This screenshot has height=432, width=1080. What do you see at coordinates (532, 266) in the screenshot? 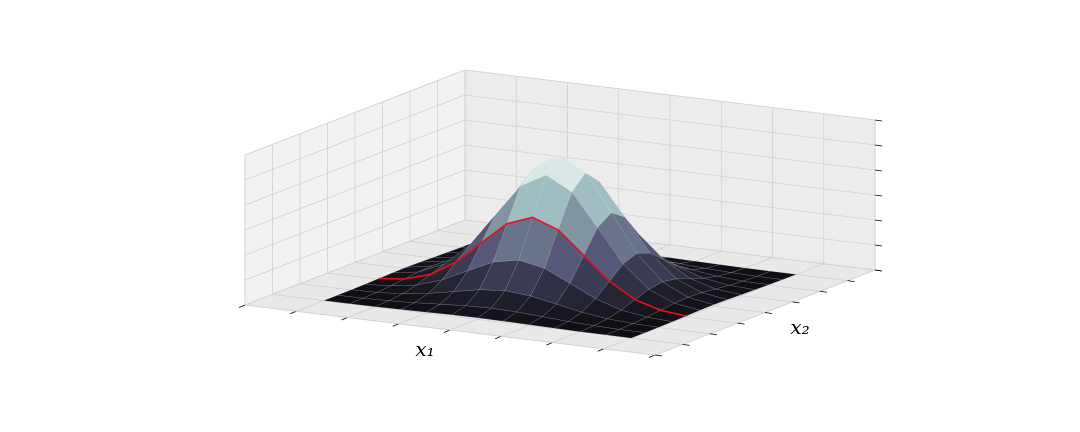
I see `slice-curve` at bounding box center [532, 266].